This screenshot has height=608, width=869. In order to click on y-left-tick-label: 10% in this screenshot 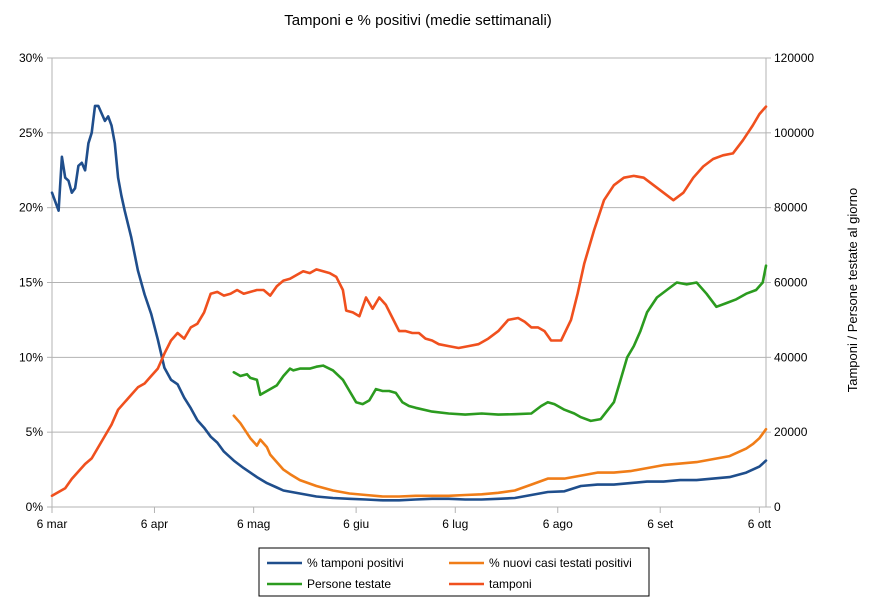, I will do `click(31, 357)`.